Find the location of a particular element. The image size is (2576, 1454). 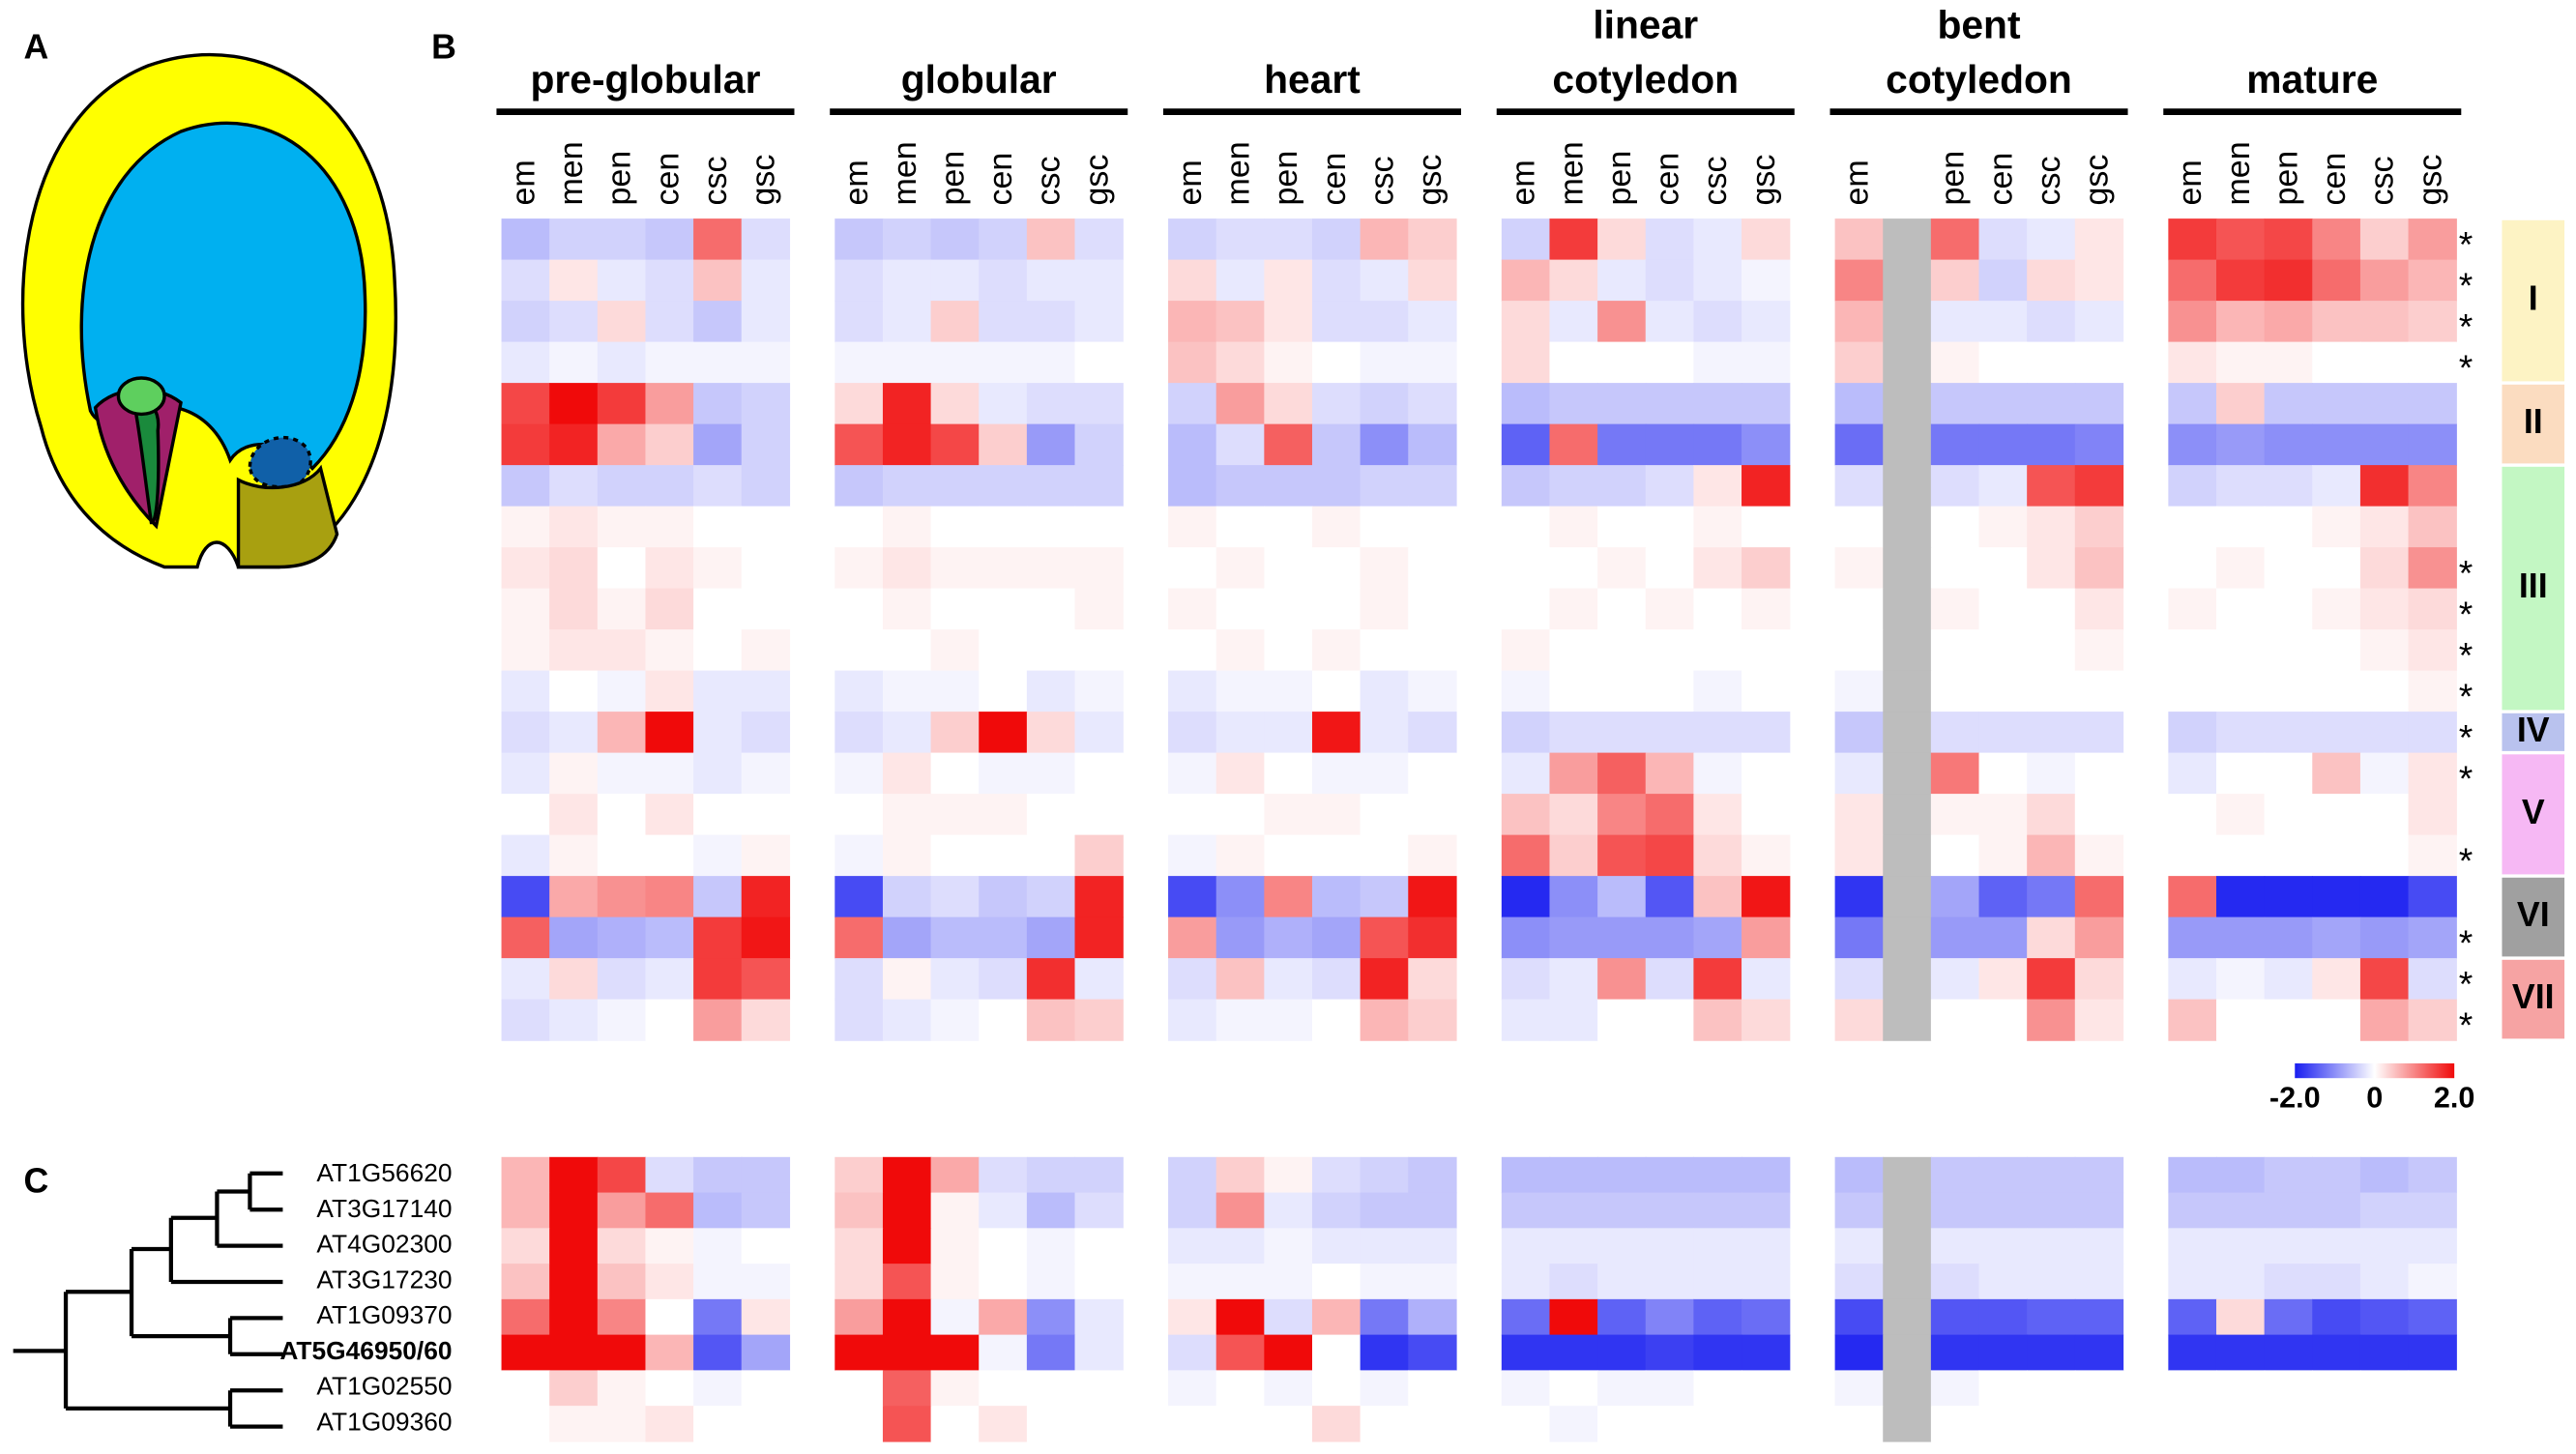

cluster-label: VII is located at coordinates (2533, 997).